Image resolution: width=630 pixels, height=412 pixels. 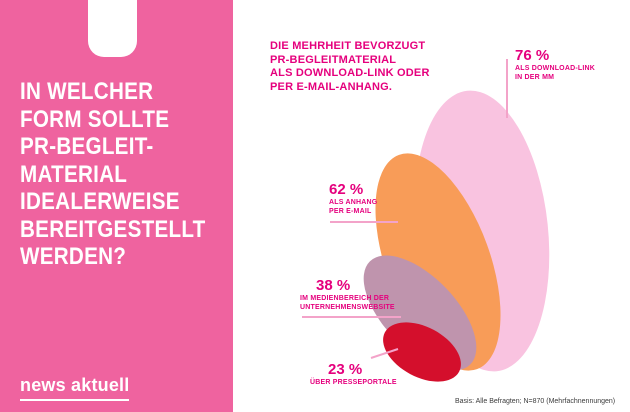 What do you see at coordinates (348, 46) in the screenshot?
I see `chart-title-line: DIE MEHRHEIT BEVORZUGT` at bounding box center [348, 46].